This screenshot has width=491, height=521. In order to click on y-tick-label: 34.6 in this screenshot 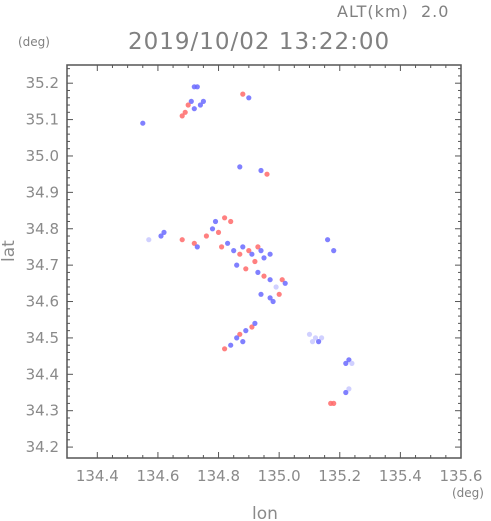, I will do `click(42, 302)`.